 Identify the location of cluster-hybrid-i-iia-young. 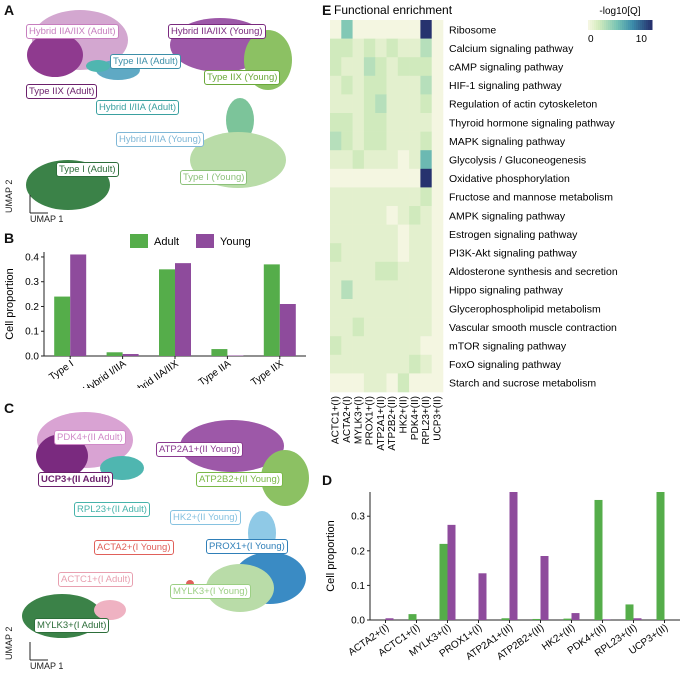
(240, 120).